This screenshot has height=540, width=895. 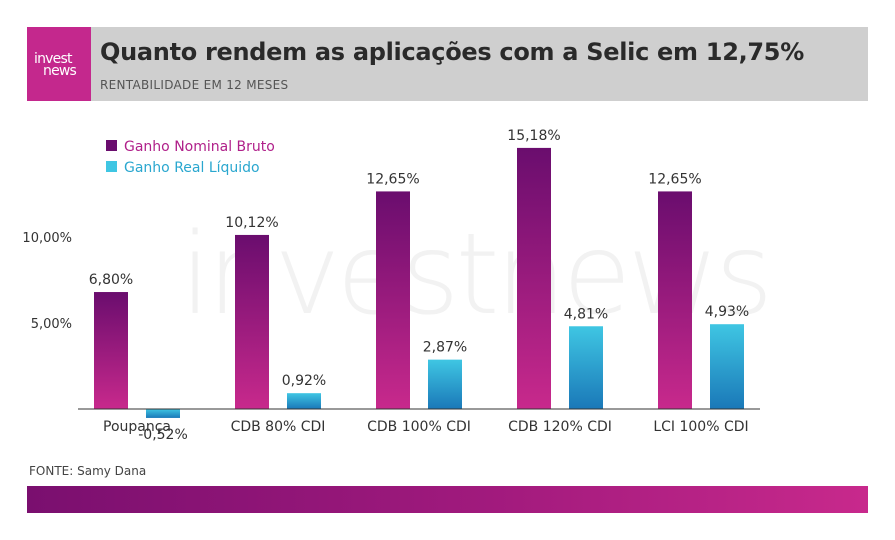 What do you see at coordinates (447, 499) in the screenshot?
I see `footer-band` at bounding box center [447, 499].